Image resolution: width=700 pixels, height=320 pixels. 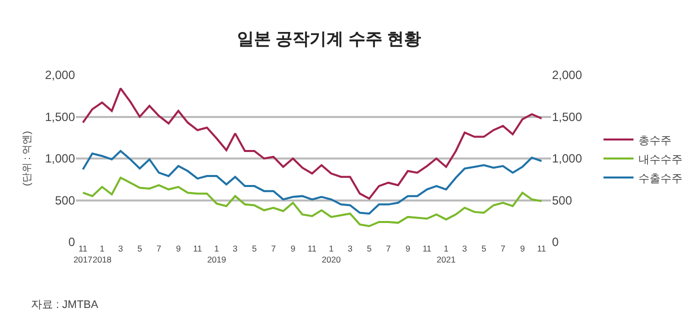 What do you see at coordinates (65, 200) in the screenshot?
I see `y-tick-label: 500` at bounding box center [65, 200].